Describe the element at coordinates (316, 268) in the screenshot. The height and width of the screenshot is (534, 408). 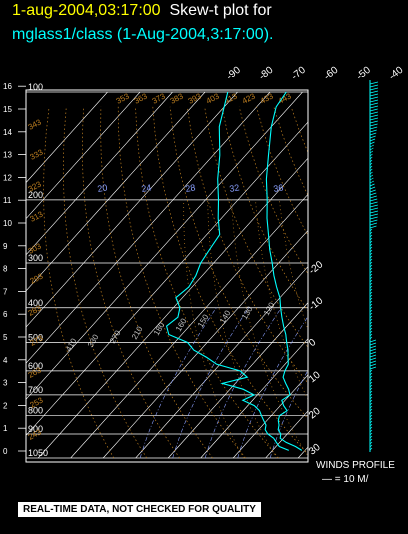
I see `isotherm-right-label: -20` at that location.